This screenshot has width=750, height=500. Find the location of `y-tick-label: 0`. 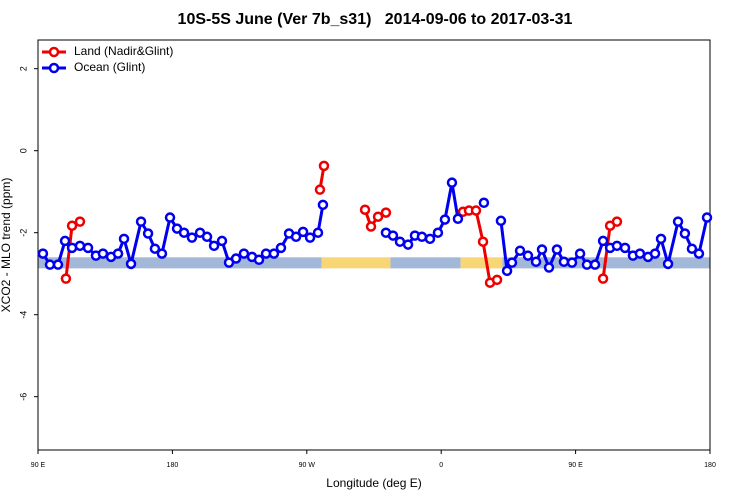

y-tick-label: 0 is located at coordinates (23, 150).